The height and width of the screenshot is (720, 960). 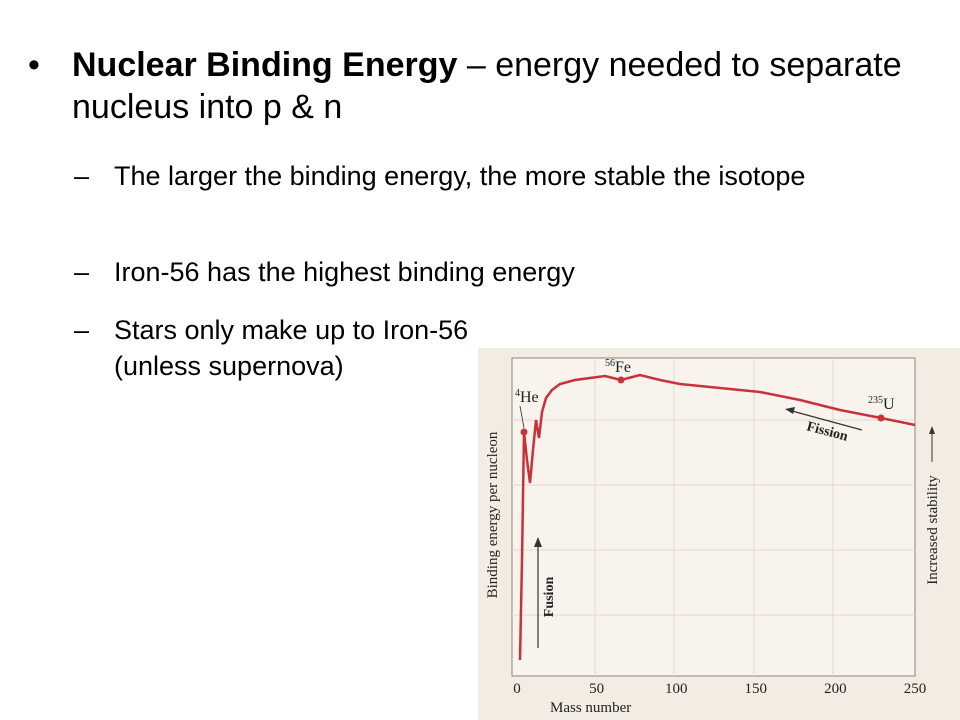 What do you see at coordinates (827, 420) in the screenshot?
I see `fission-arrow` at bounding box center [827, 420].